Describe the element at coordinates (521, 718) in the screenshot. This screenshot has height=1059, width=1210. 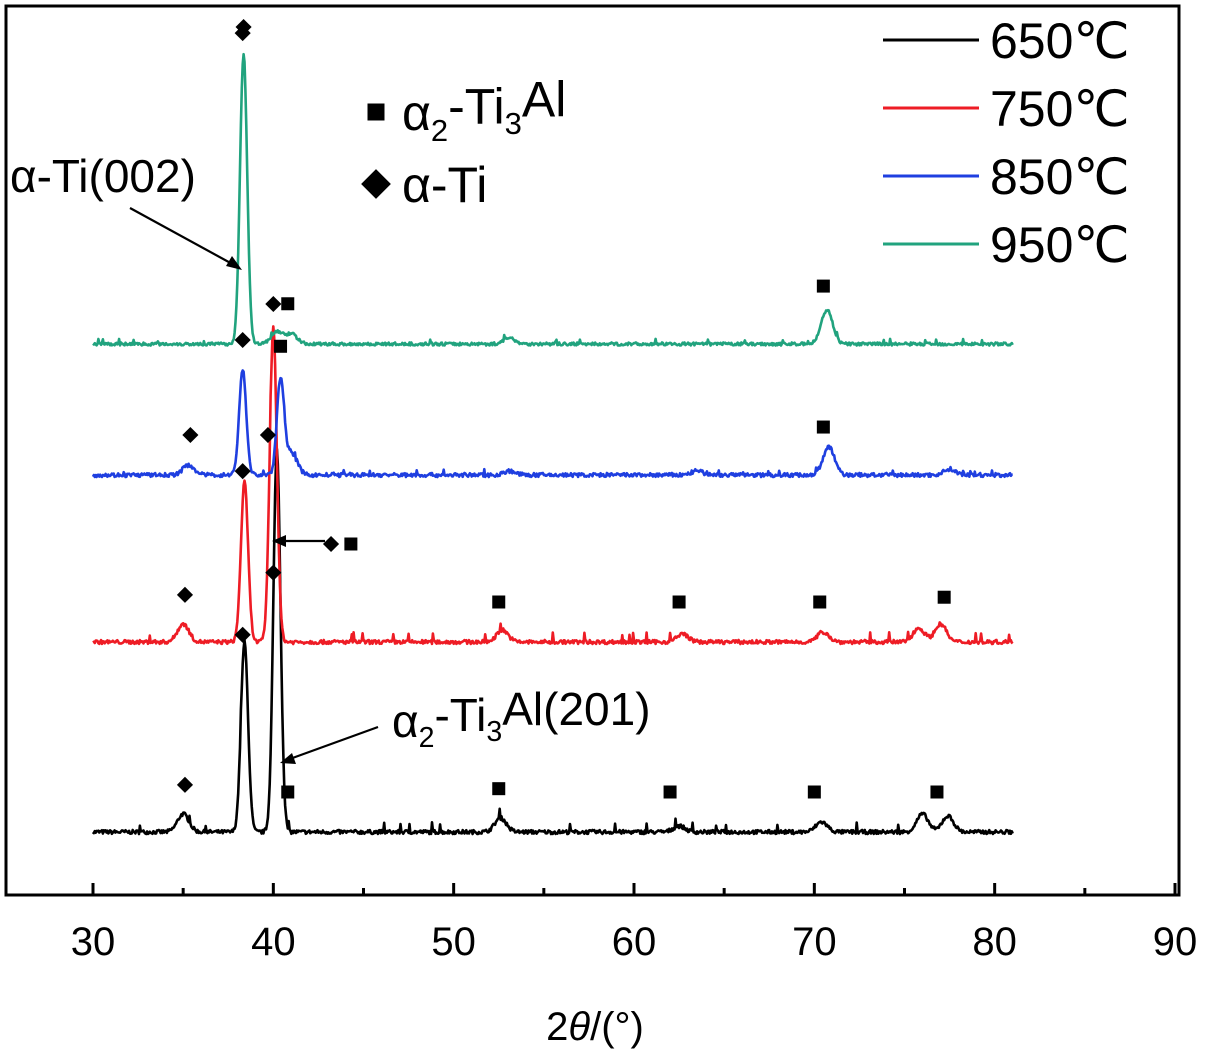
I see `annotation-label: α2-Ti3Al(201)` at that location.